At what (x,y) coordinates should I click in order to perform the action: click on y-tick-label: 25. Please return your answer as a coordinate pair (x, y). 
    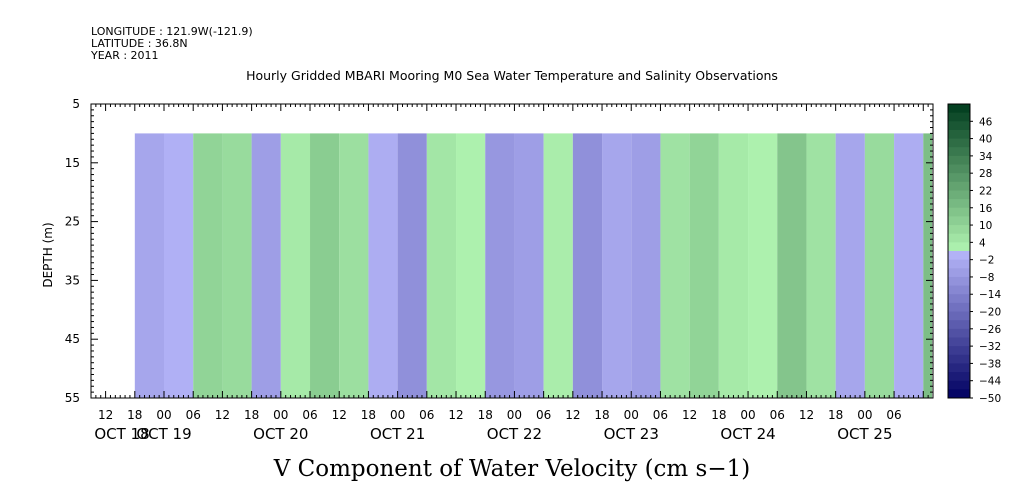
    Looking at the image, I should click on (72, 222).